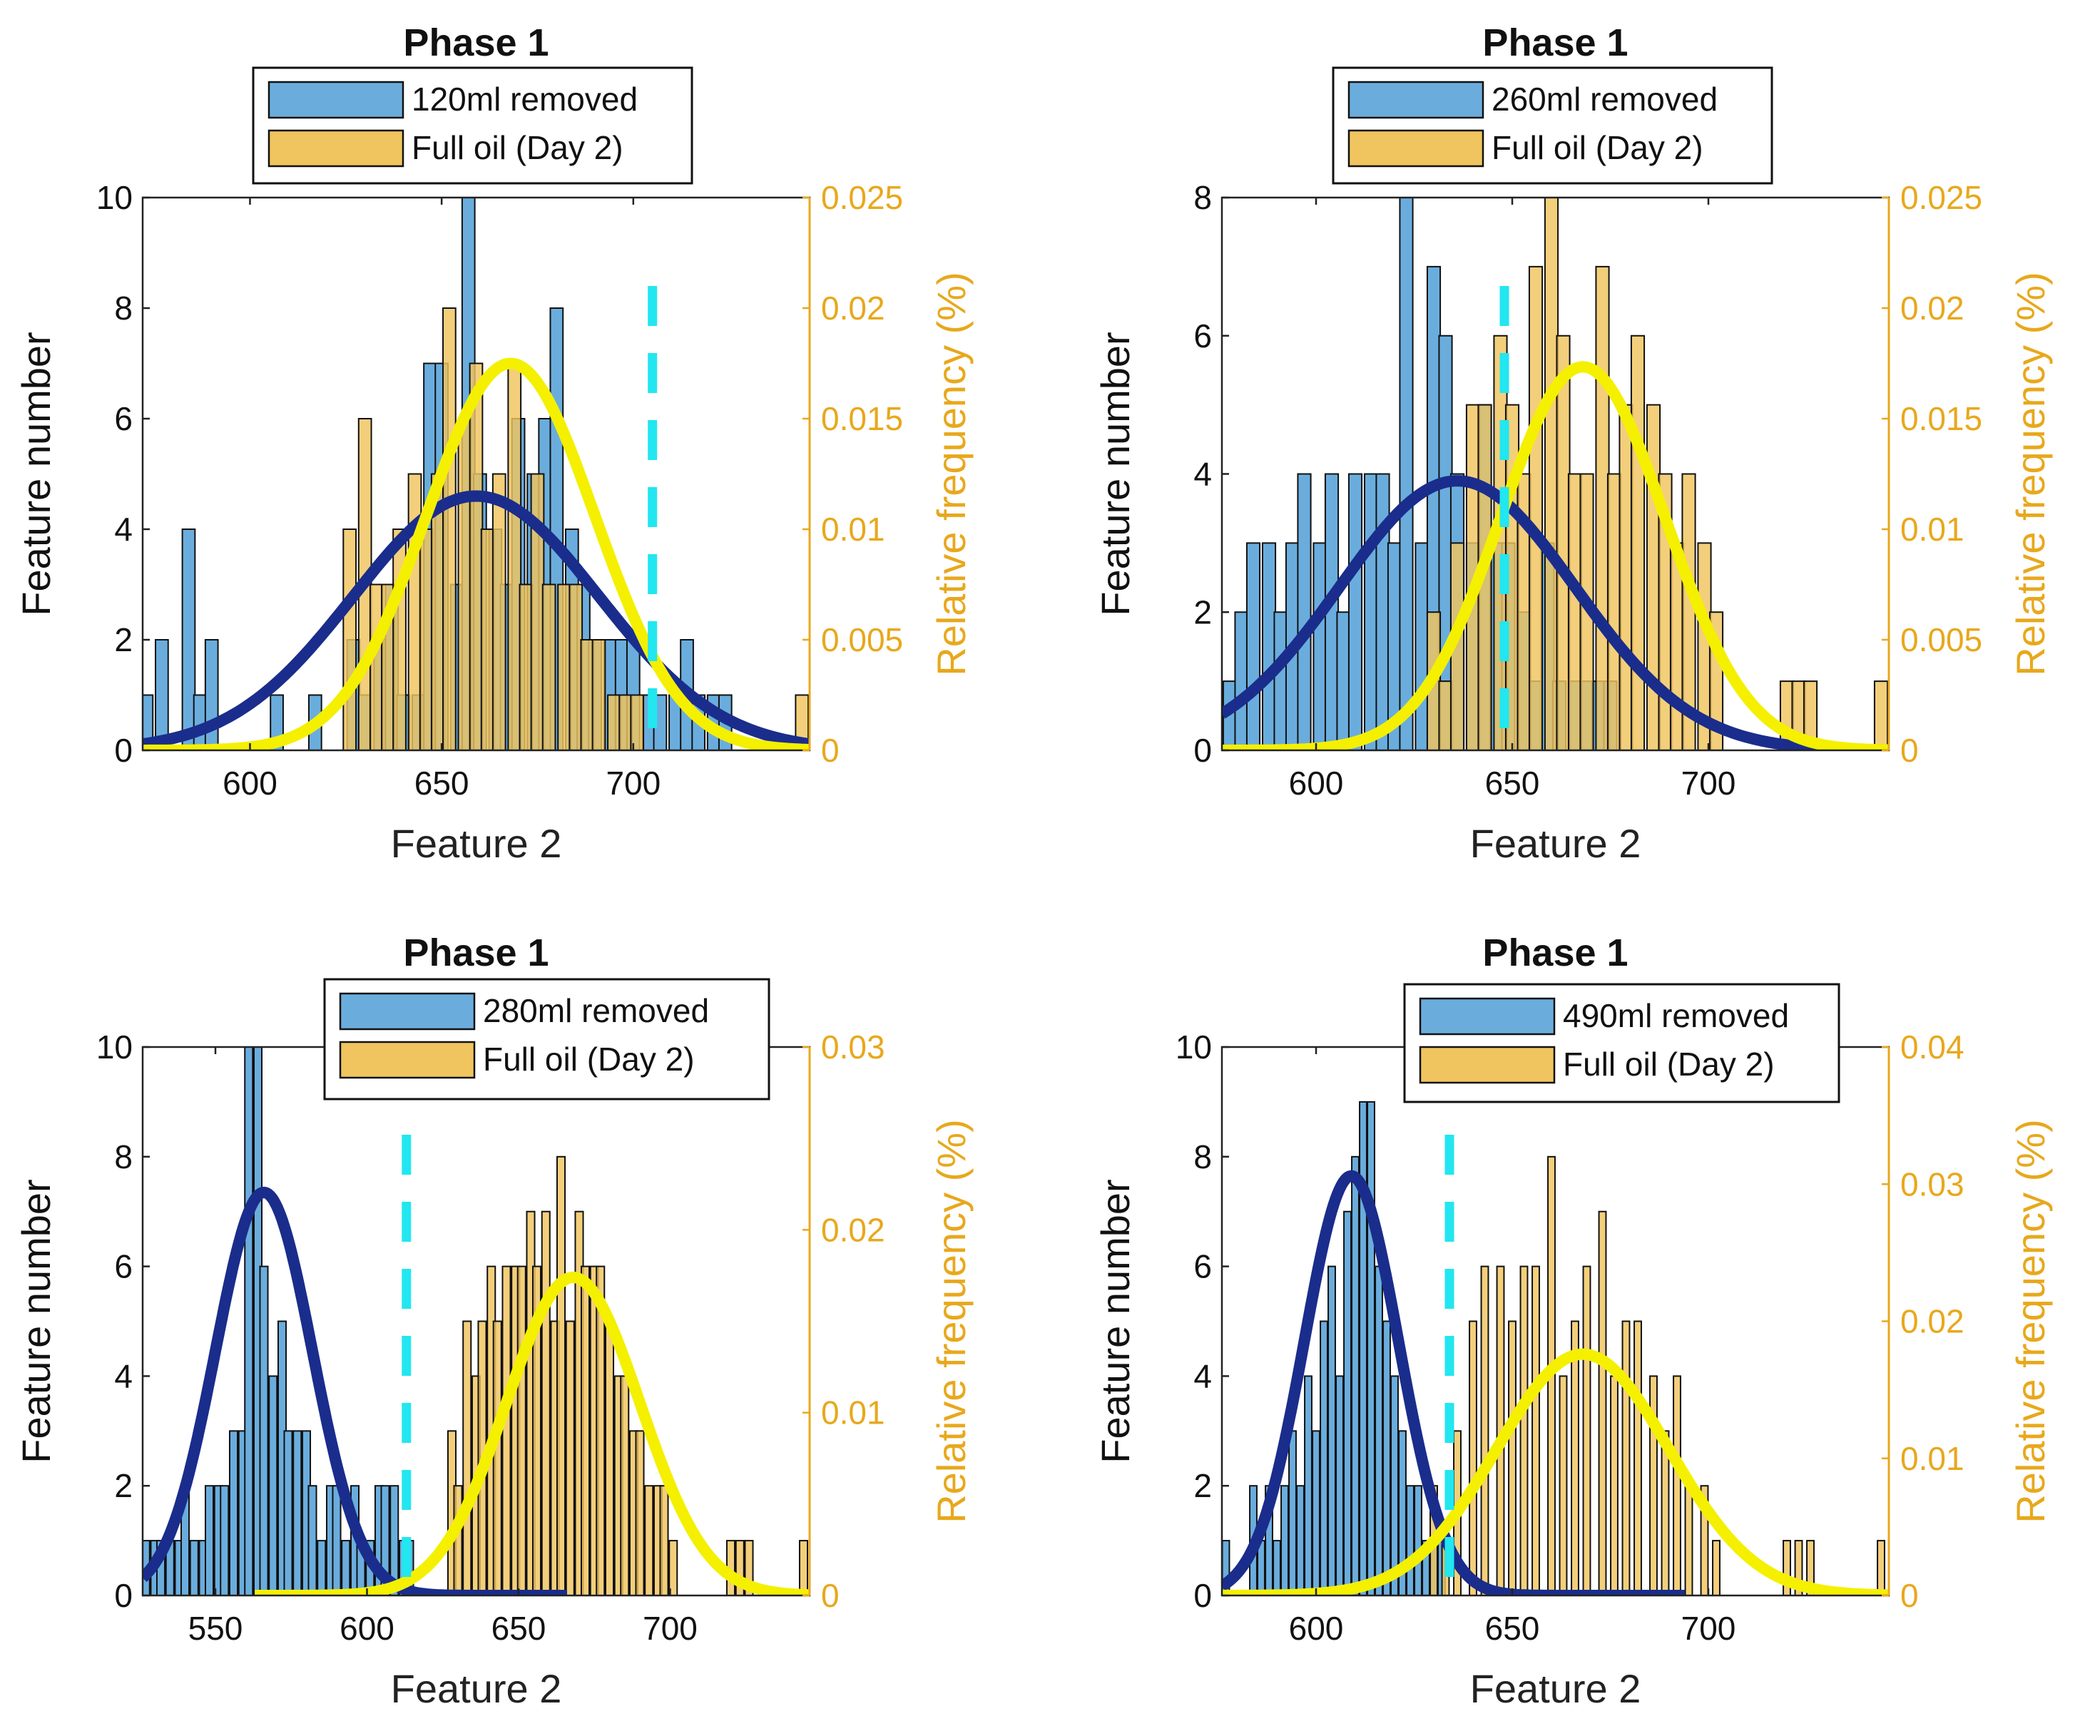 This screenshot has height=1736, width=2100. Describe the element at coordinates (525, 99) in the screenshot. I see `legend-label-removed: 120ml removed` at that location.